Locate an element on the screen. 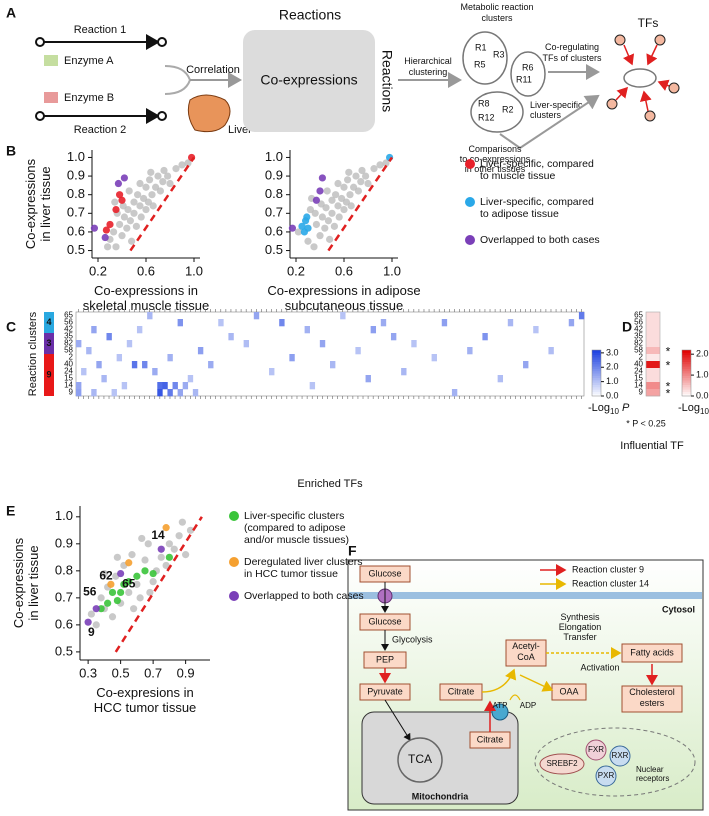 This screenshot has width=709, height=816. colorbar-tick-label: 1.0 is located at coordinates (612, 381).